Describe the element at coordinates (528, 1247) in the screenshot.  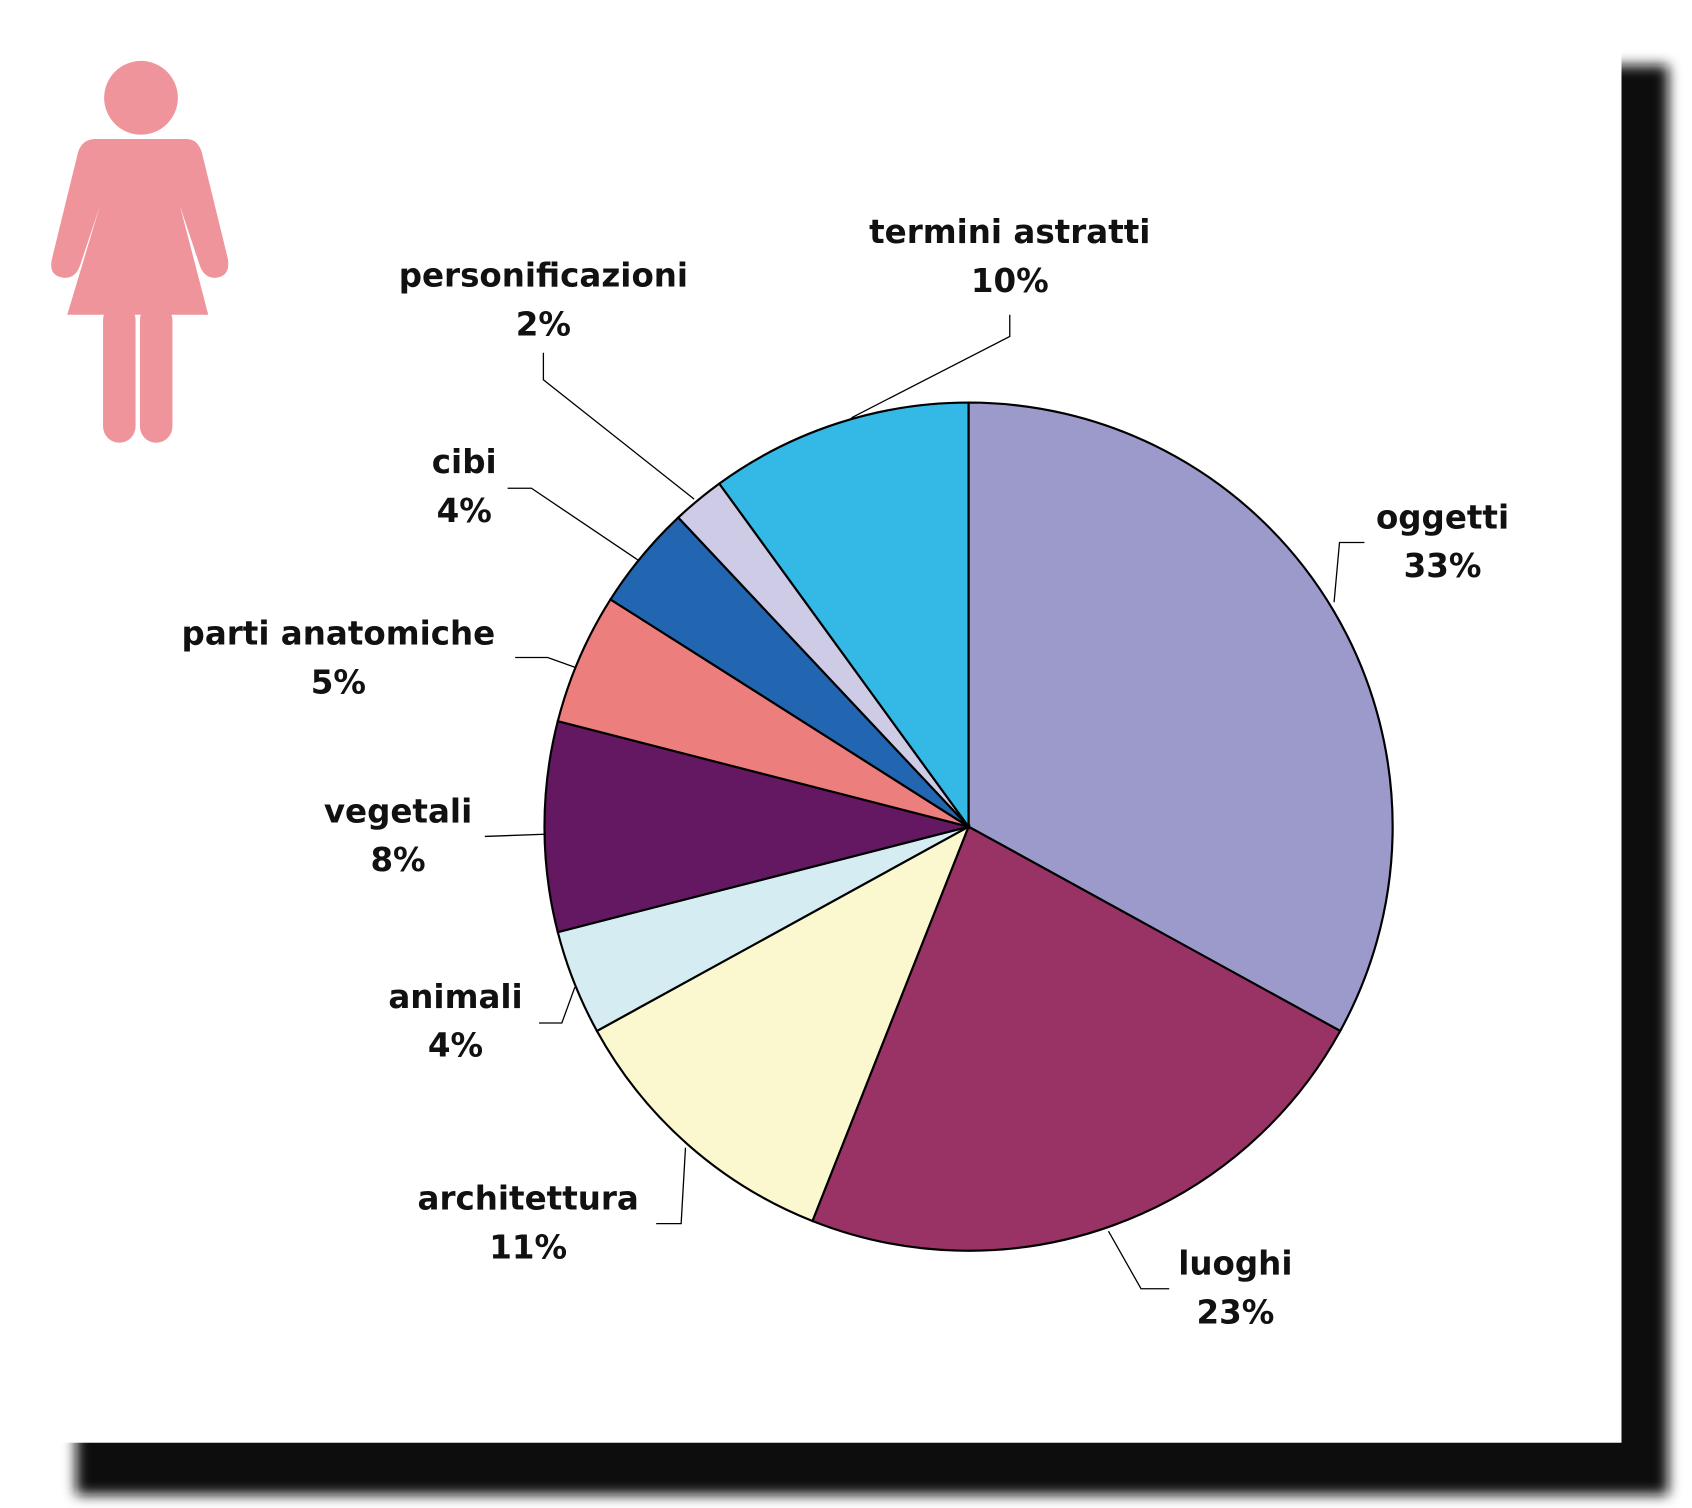
I see `slice-value-label: 11%` at that location.